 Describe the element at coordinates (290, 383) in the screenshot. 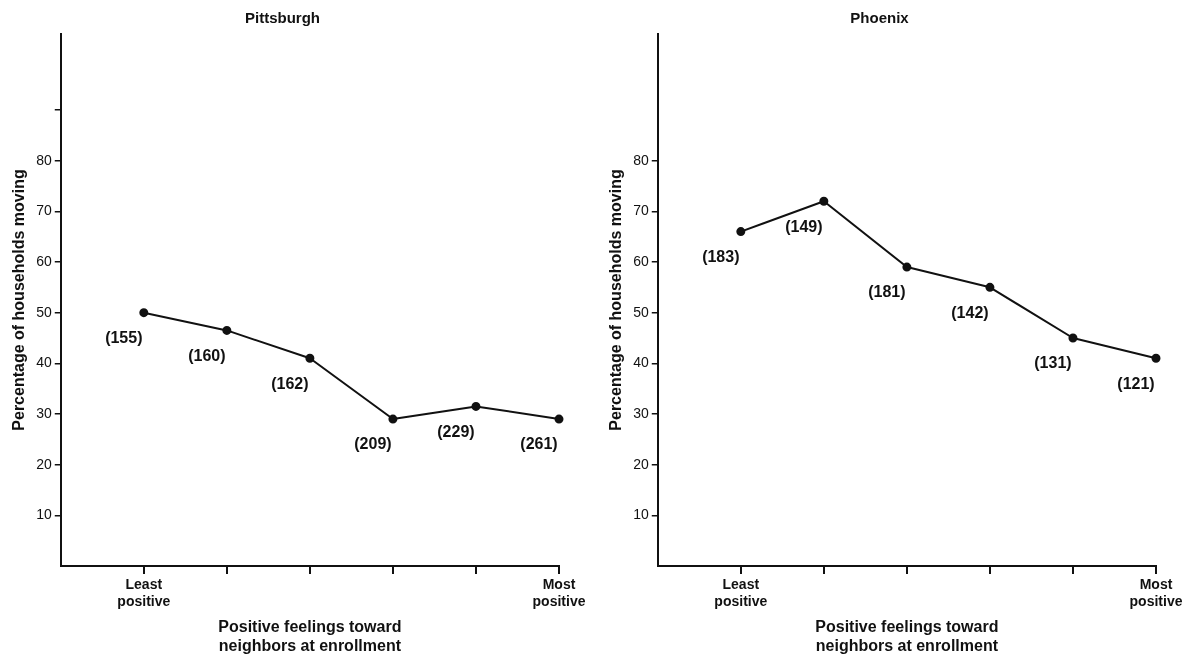

I see `annotation: (162)` at that location.